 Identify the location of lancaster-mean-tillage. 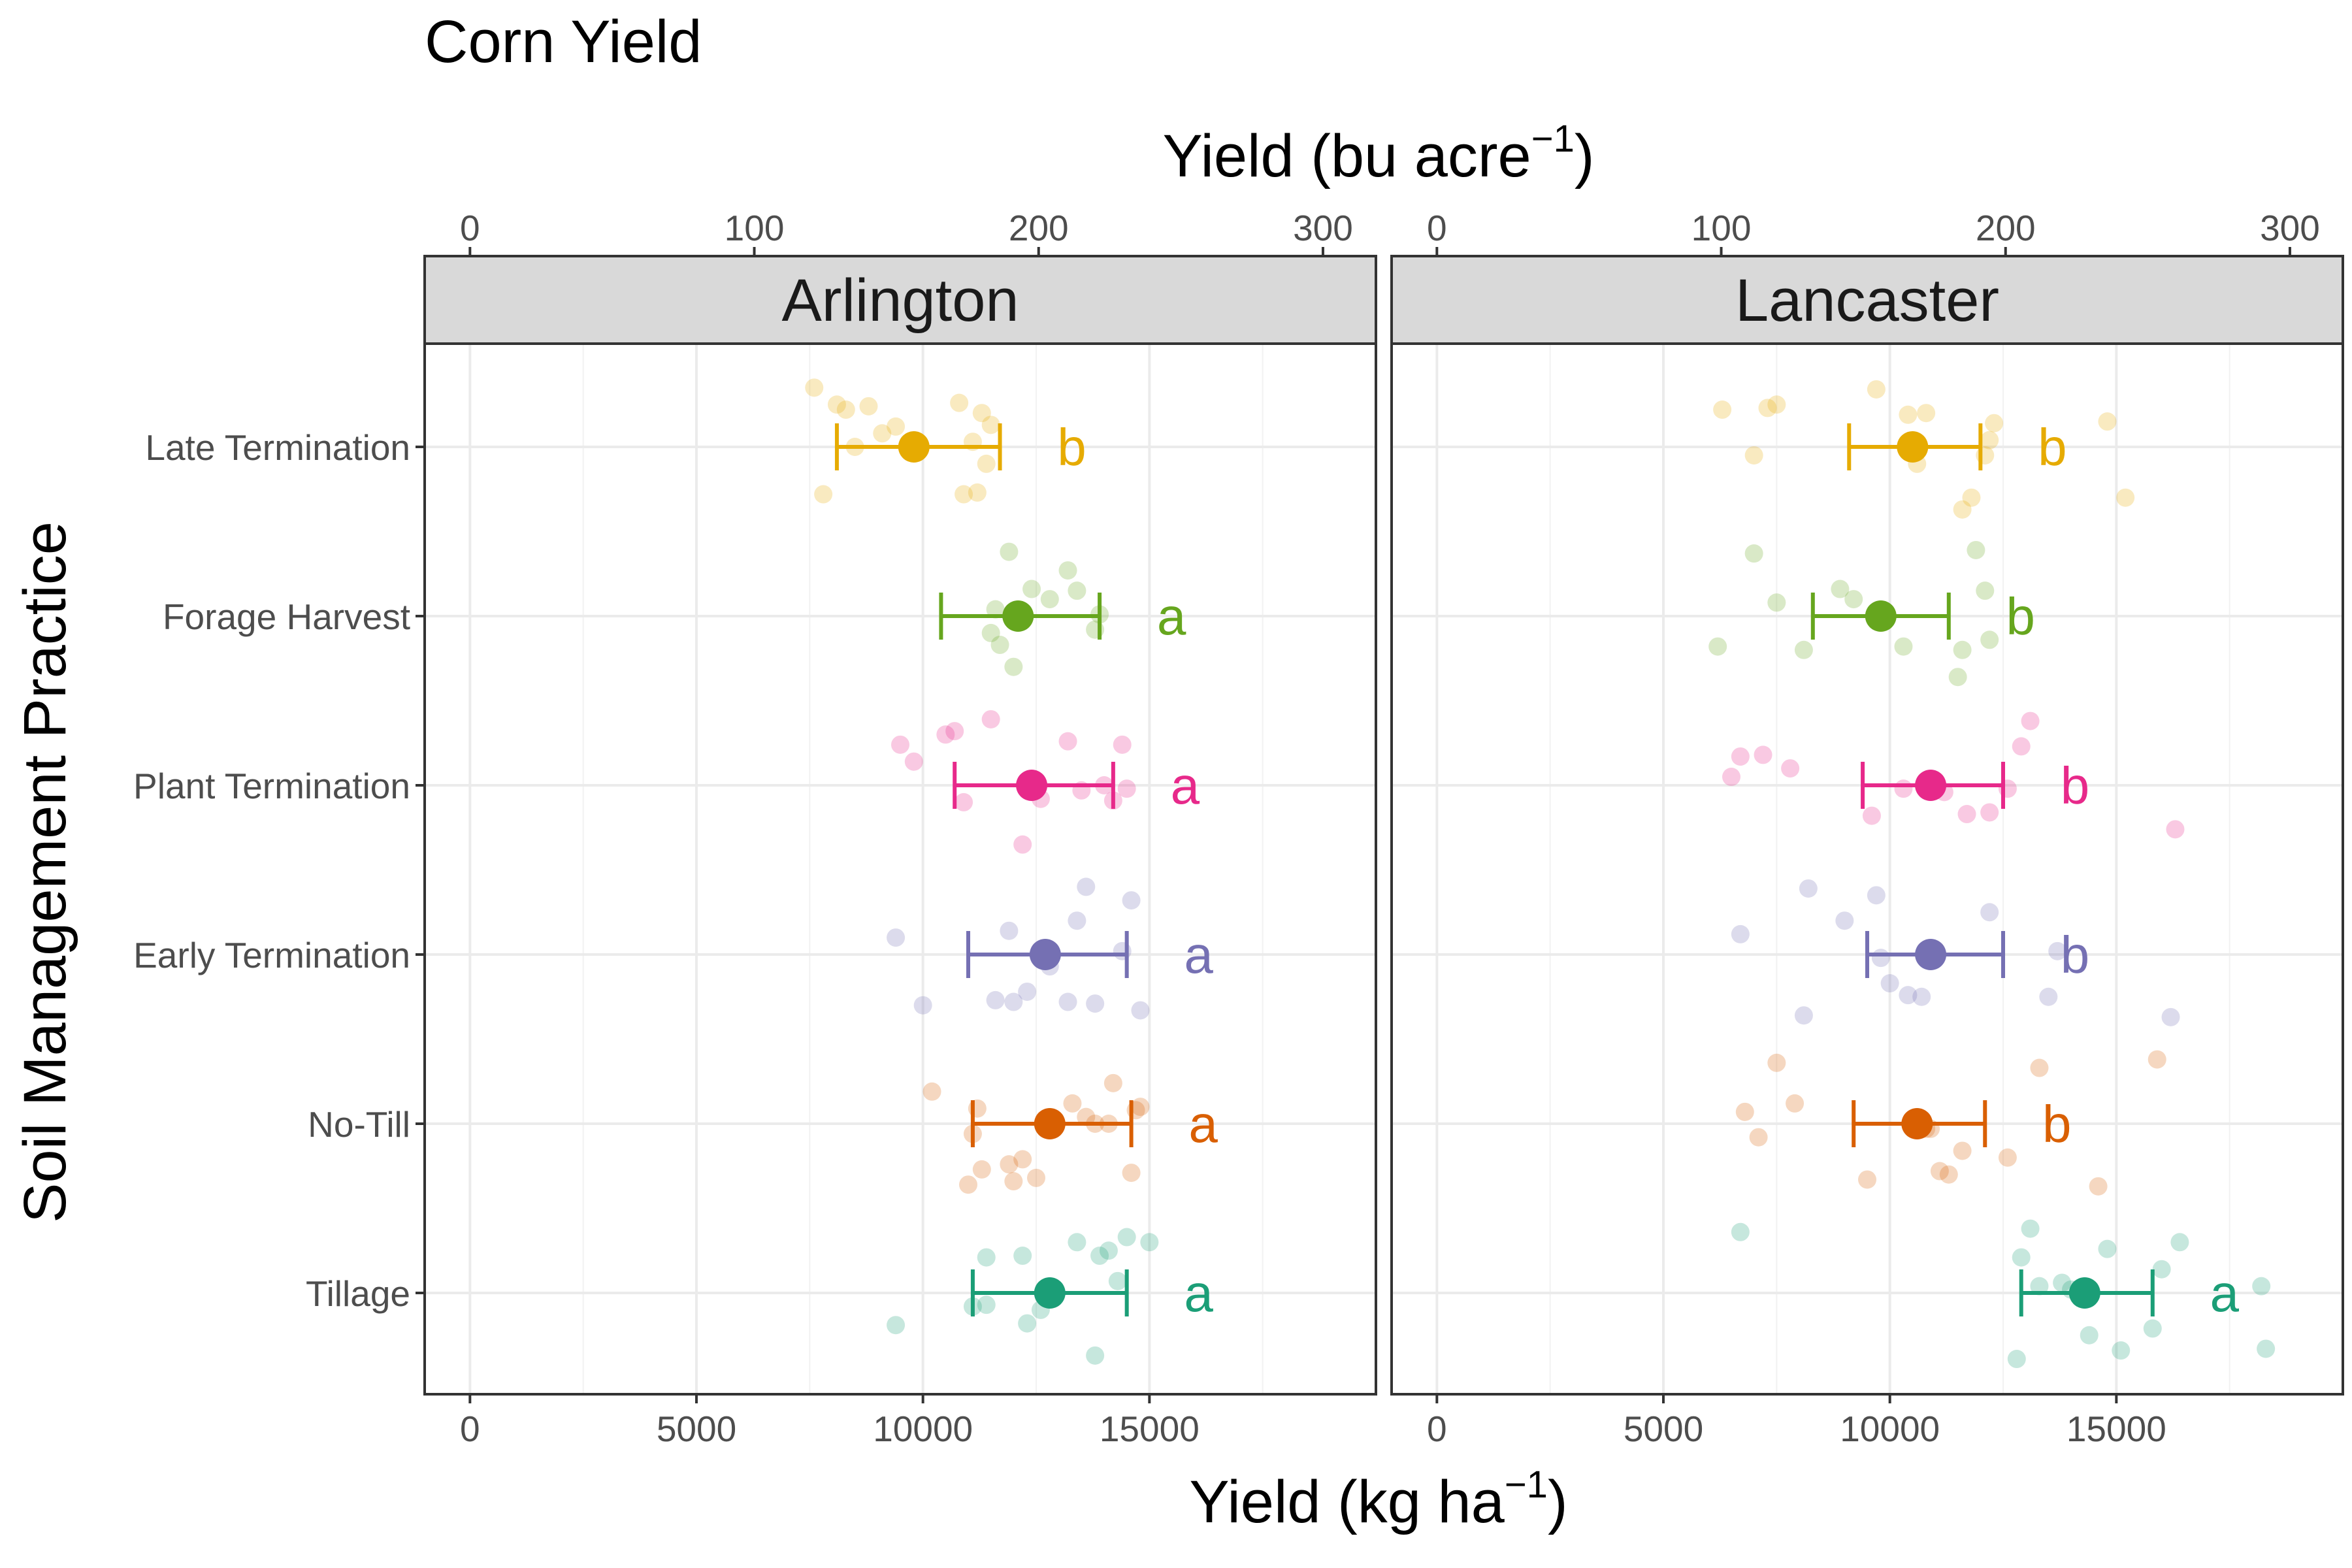
(2084, 1293).